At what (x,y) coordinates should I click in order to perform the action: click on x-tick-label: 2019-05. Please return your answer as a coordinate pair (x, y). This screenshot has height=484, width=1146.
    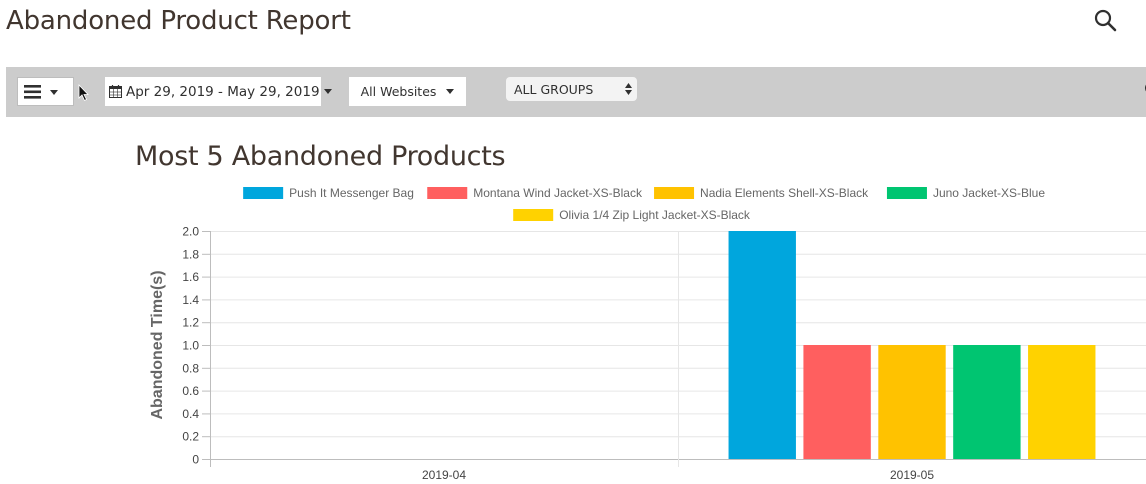
    Looking at the image, I should click on (912, 475).